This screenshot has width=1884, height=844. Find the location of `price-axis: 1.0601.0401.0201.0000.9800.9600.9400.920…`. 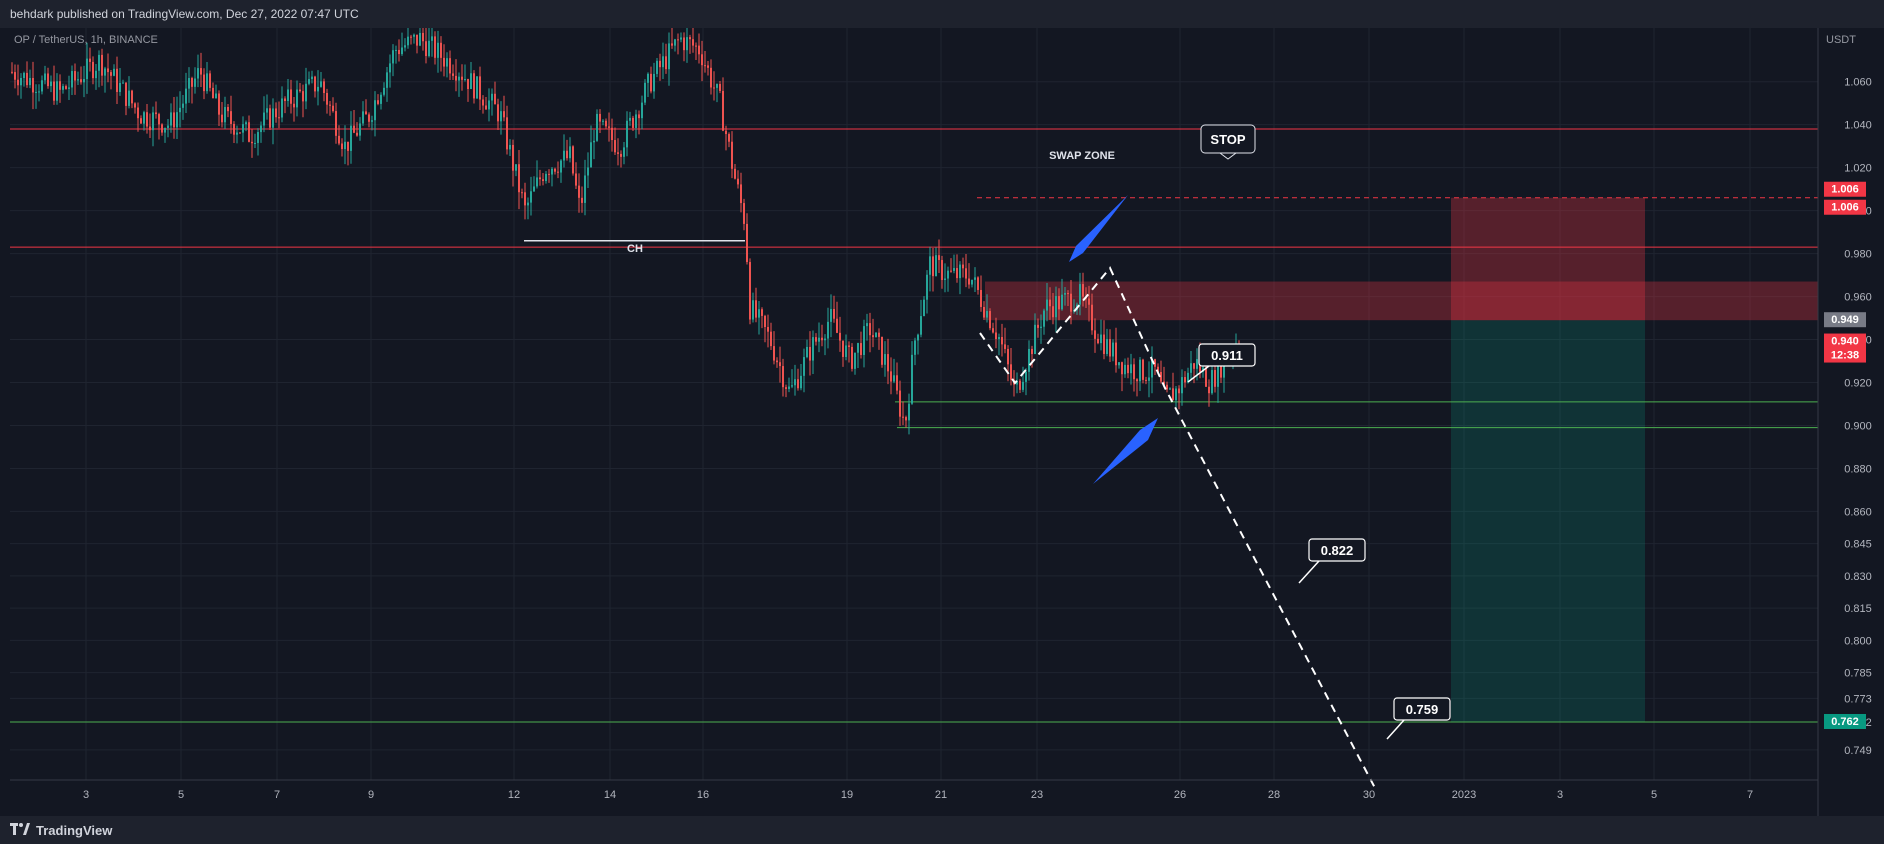

price-axis: 1.0601.0401.0201.0000.9800.9600.9400.920… is located at coordinates (1844, 422).